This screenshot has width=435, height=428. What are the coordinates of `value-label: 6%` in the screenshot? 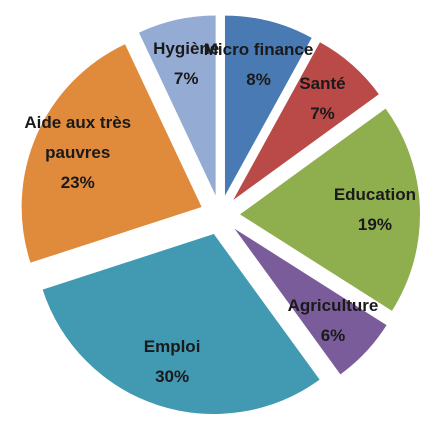 It's located at (333, 336).